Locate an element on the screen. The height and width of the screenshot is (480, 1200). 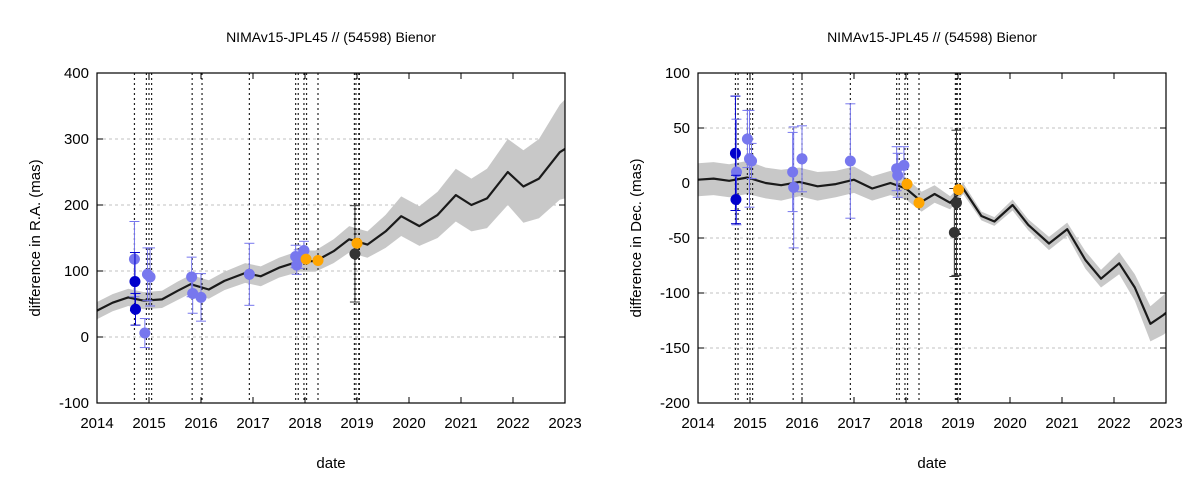
chart1-x-tick-label: 2022 is located at coordinates (512, 423).